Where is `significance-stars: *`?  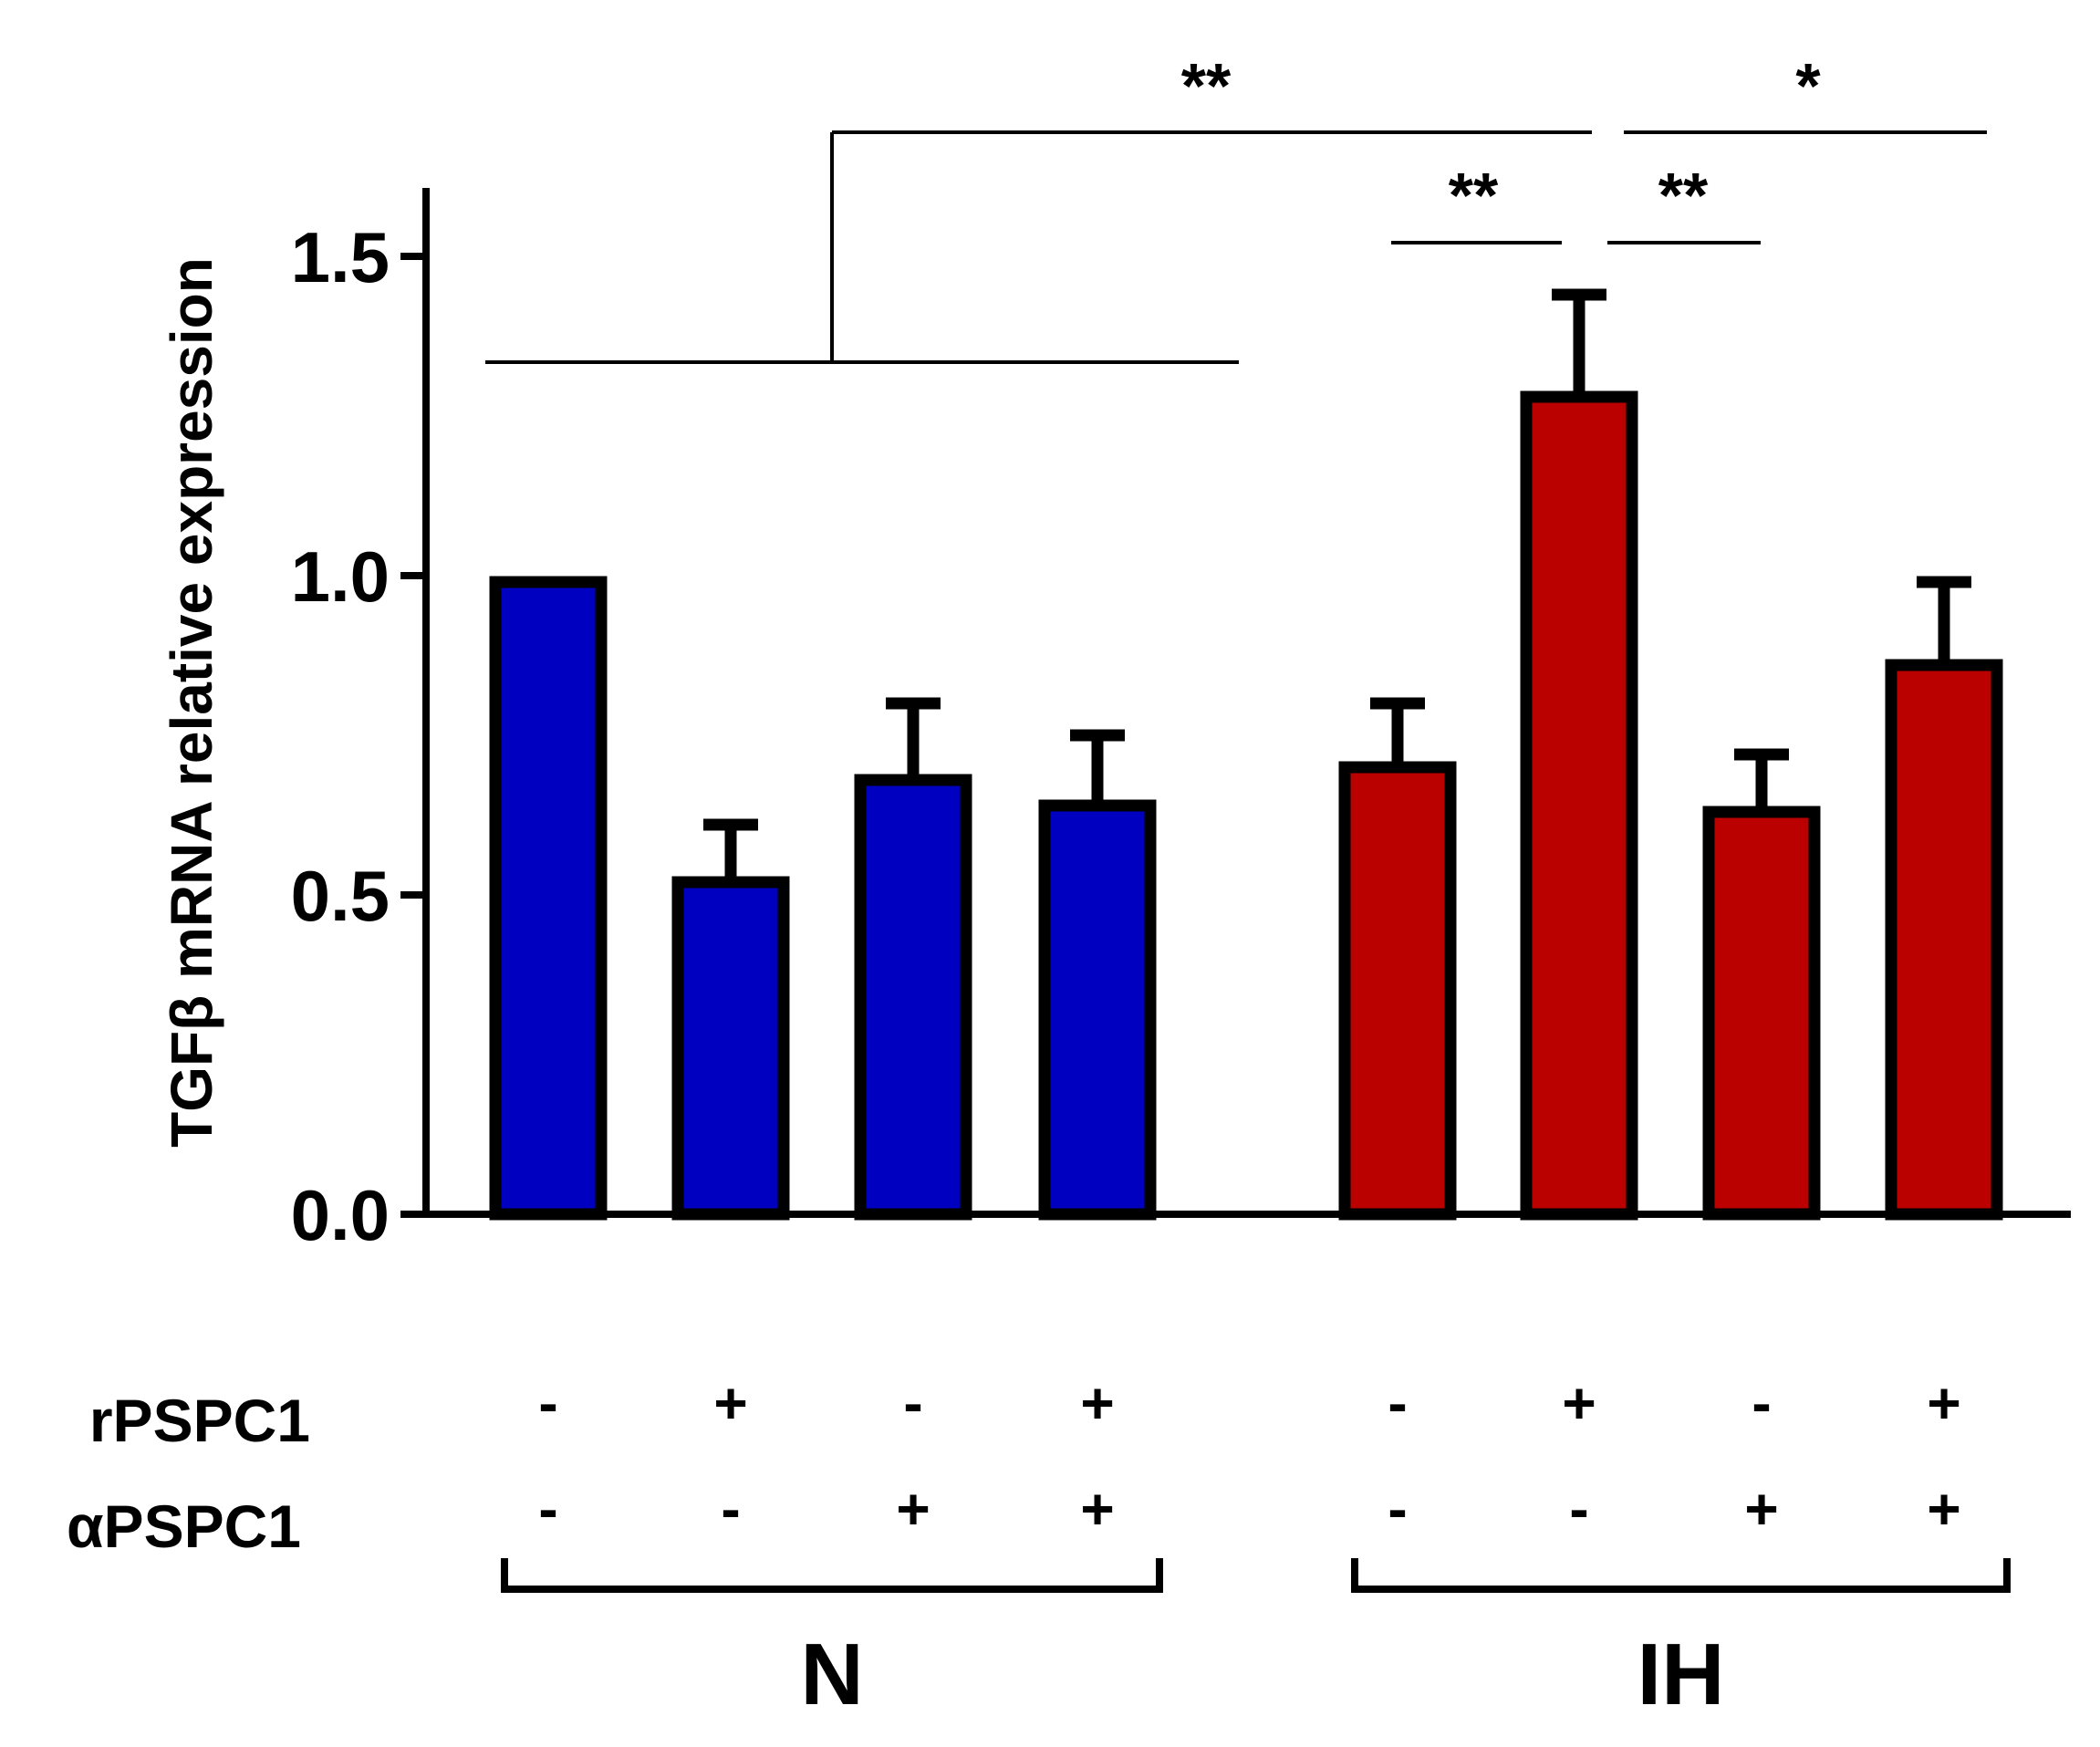 significance-stars: * is located at coordinates (1808, 85).